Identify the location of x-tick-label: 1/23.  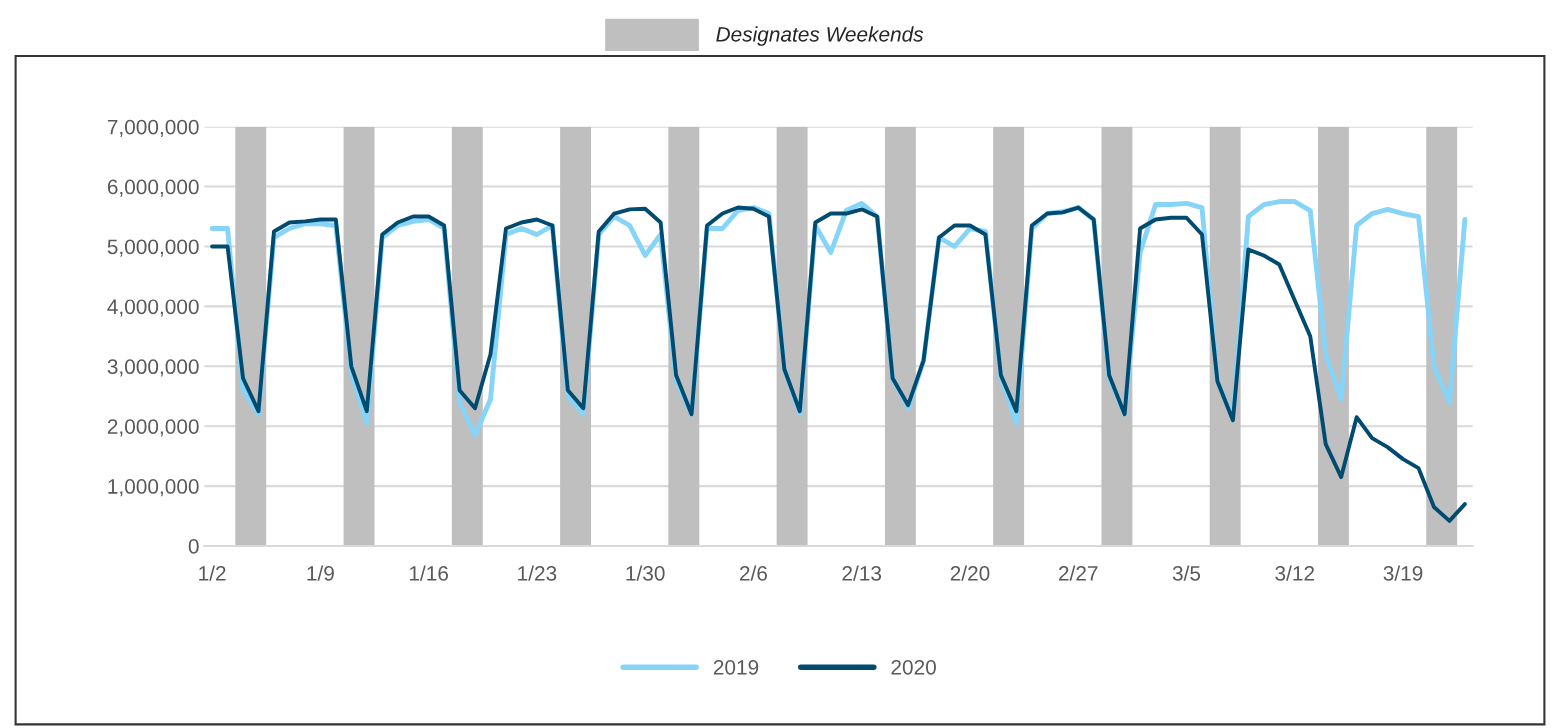
(537, 573).